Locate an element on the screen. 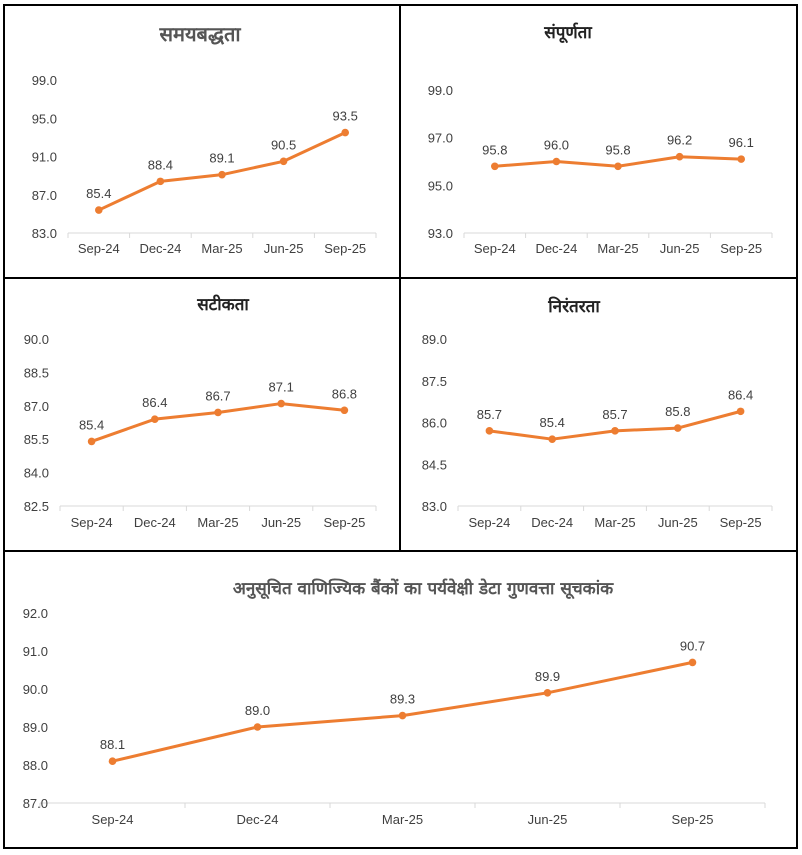 The image size is (802, 855). y-tick-label: 87.5 is located at coordinates (434, 381).